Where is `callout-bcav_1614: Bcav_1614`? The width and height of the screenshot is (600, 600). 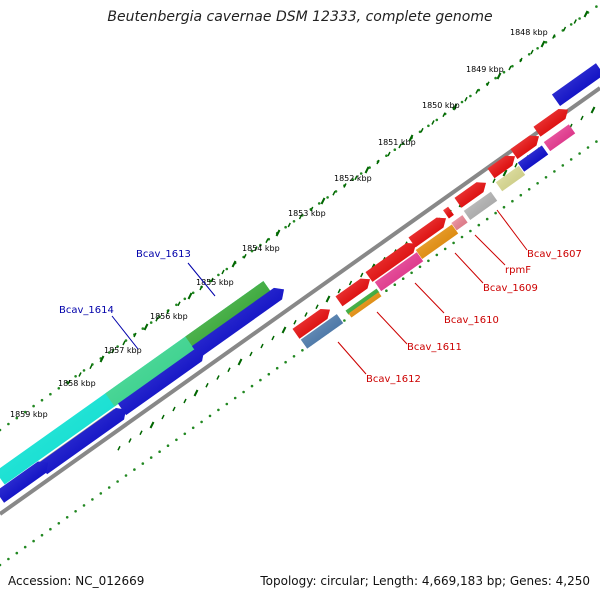 callout-bcav_1614: Bcav_1614 is located at coordinates (99, 327).